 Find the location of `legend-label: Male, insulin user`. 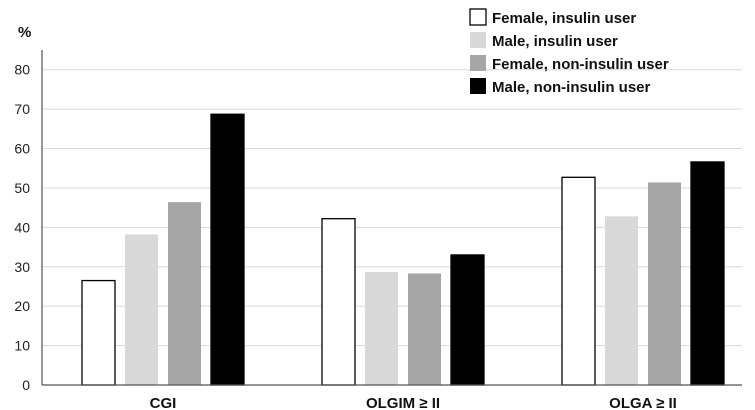

legend-label: Male, insulin user is located at coordinates (555, 41).